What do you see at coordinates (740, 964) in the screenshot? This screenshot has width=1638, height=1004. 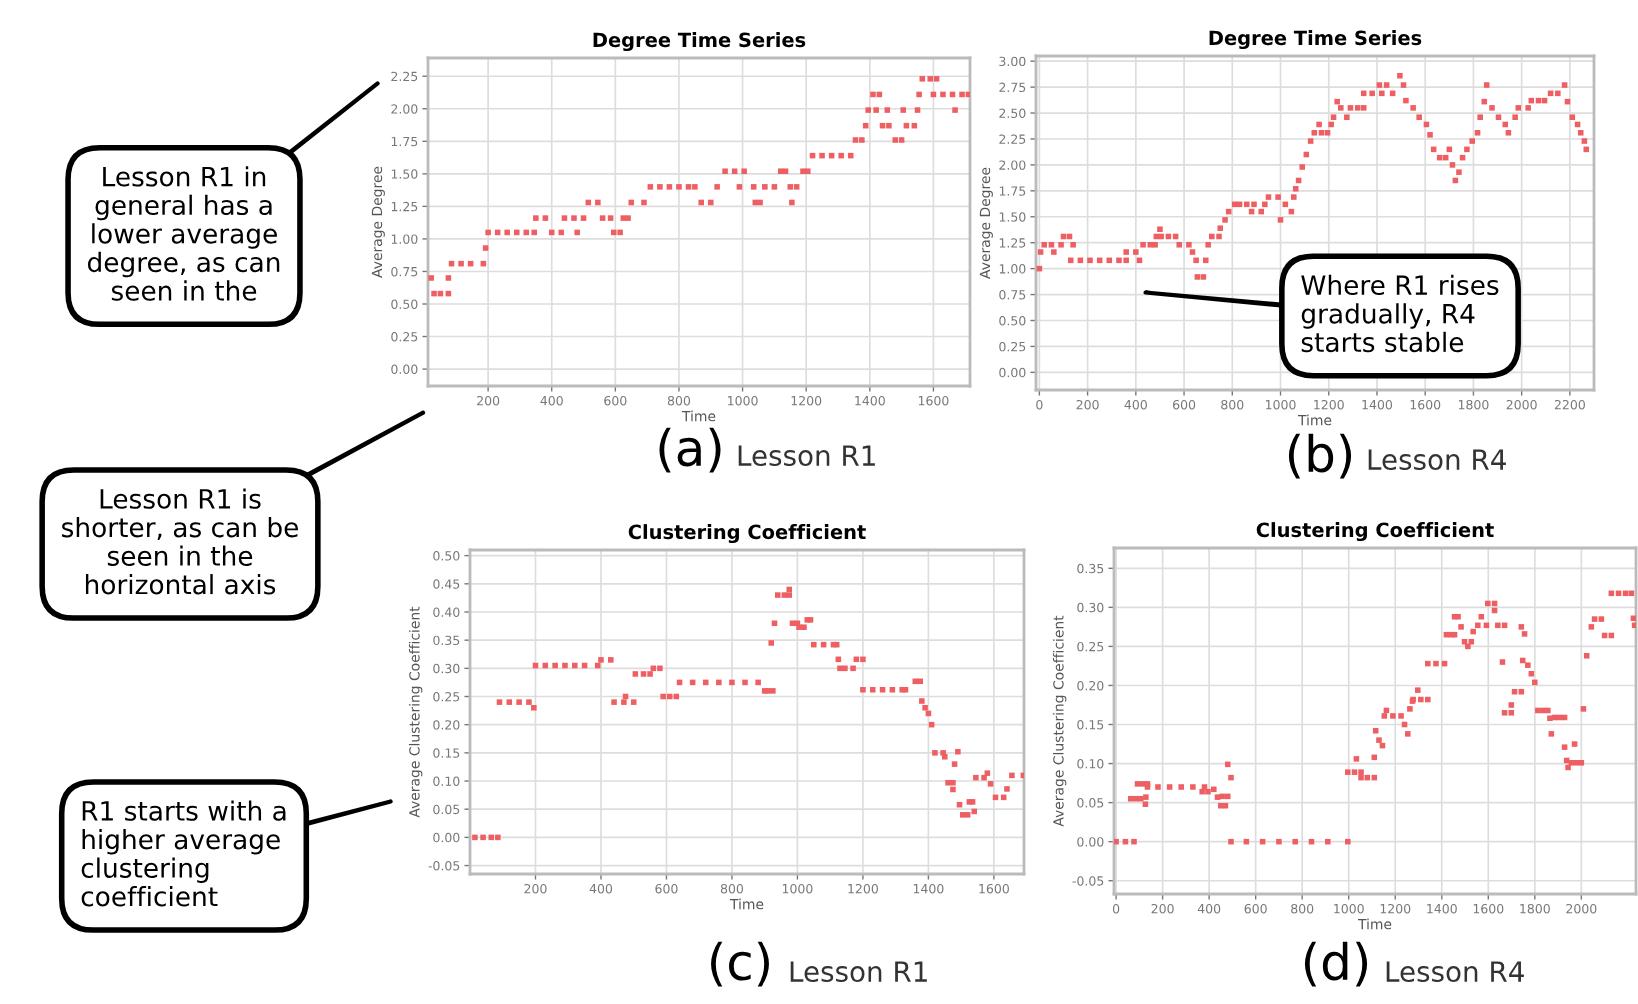 I see `text: (c)` at bounding box center [740, 964].